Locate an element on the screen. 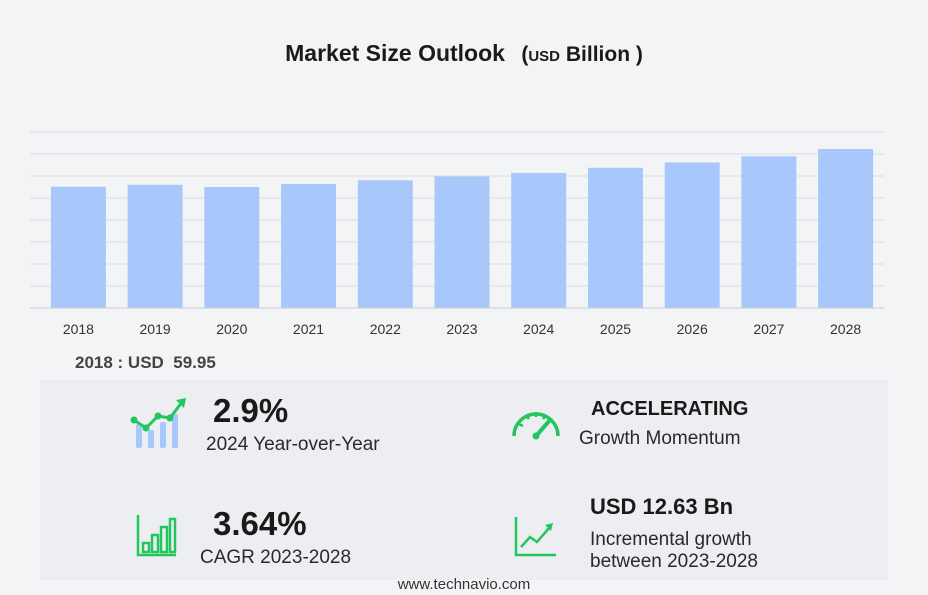 The width and height of the screenshot is (928, 595). incremental-caption: Incremental growth between 2023-2028 is located at coordinates (674, 551).